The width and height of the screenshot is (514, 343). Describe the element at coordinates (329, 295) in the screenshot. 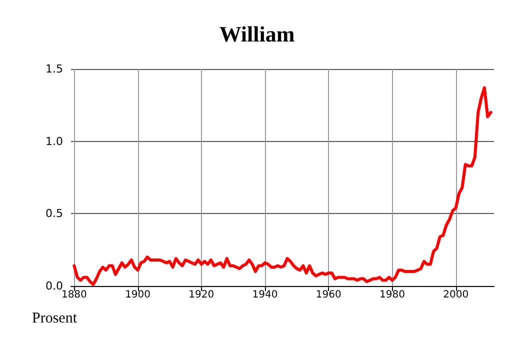

I see `x-tick-label: 1960` at that location.